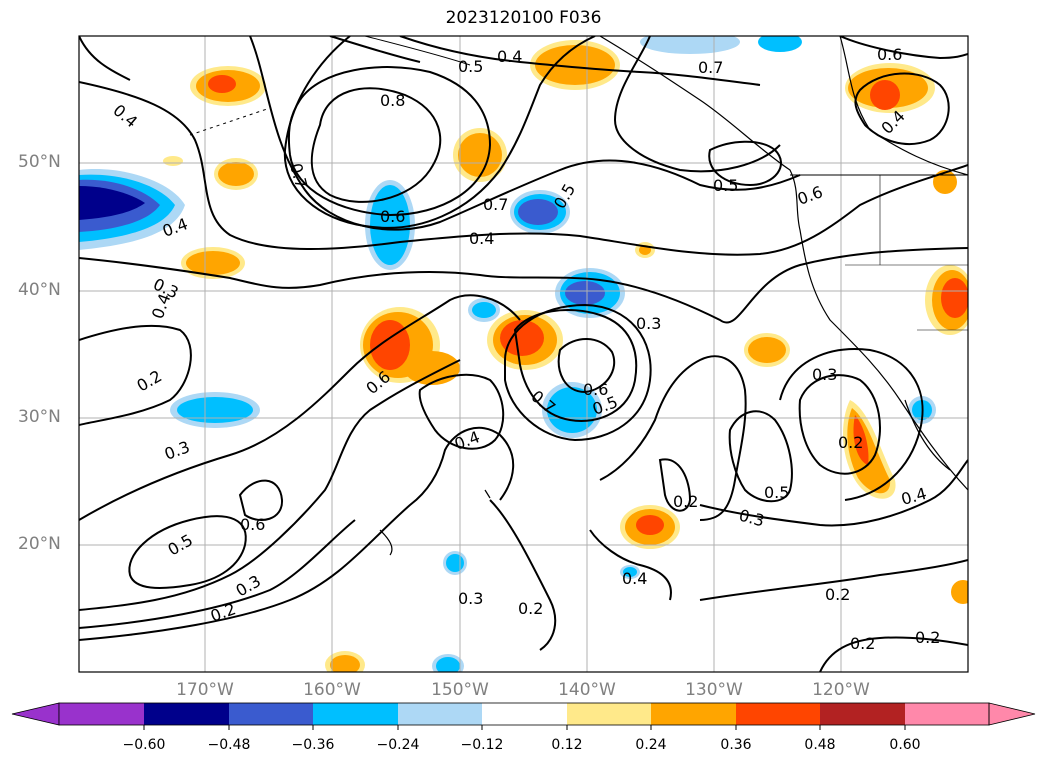 The width and height of the screenshot is (1047, 765). What do you see at coordinates (144, 745) in the screenshot?
I see `colorbar-tick-label: −0.60` at bounding box center [144, 745].